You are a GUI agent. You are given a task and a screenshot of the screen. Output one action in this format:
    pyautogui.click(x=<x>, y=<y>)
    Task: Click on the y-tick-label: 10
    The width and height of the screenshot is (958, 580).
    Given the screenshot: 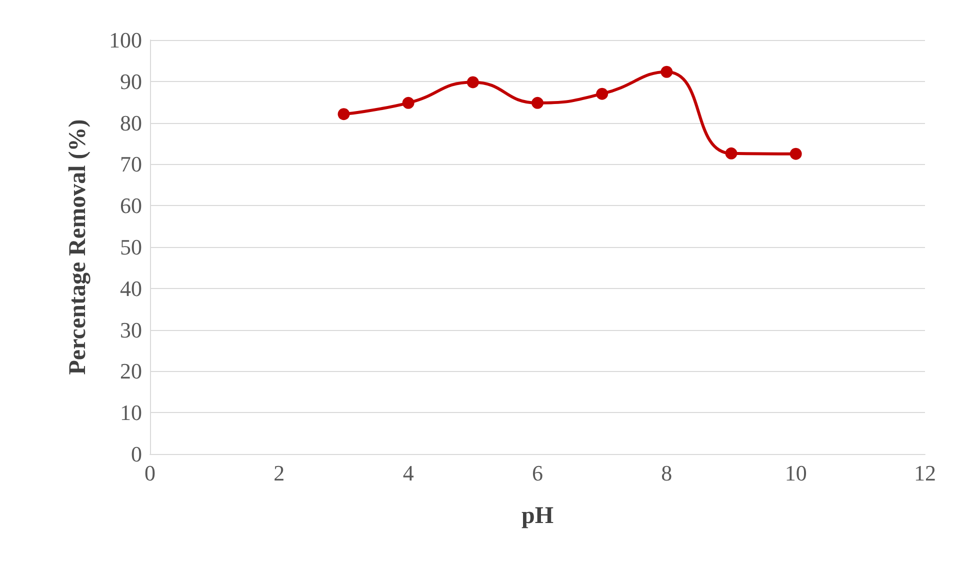 What is the action you would take?
    pyautogui.click(x=131, y=413)
    